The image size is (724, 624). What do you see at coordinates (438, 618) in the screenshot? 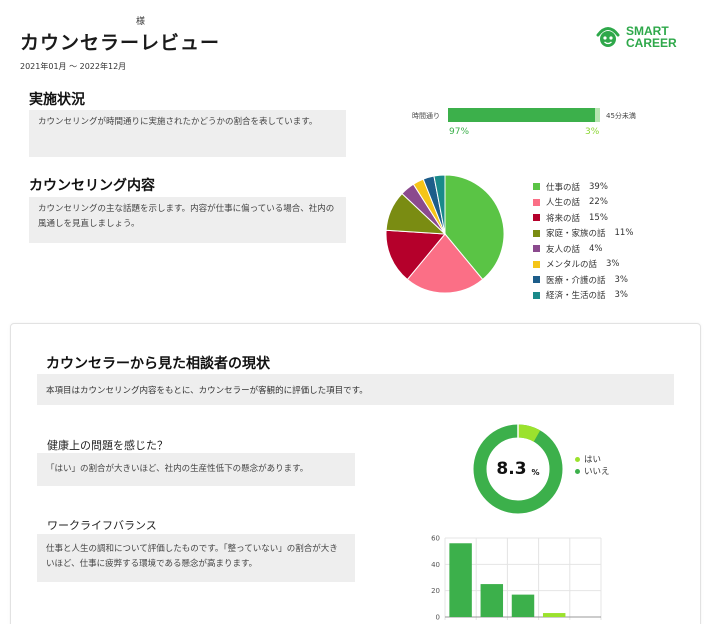
I see `y-tick-label-0: 0` at bounding box center [438, 618].